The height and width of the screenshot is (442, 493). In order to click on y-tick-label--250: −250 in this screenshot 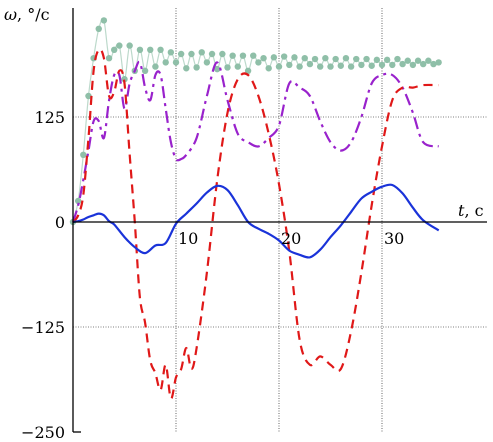, I will do `click(43, 432)`.